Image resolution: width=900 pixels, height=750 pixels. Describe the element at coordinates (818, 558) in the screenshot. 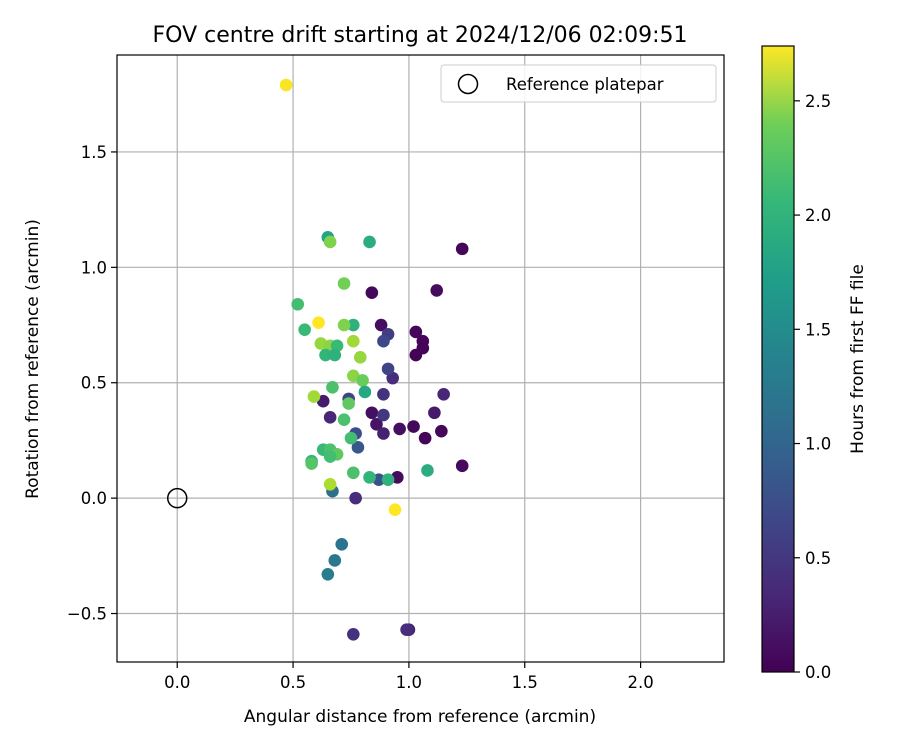

I see `colorbar-tick-label: 0.5` at that location.